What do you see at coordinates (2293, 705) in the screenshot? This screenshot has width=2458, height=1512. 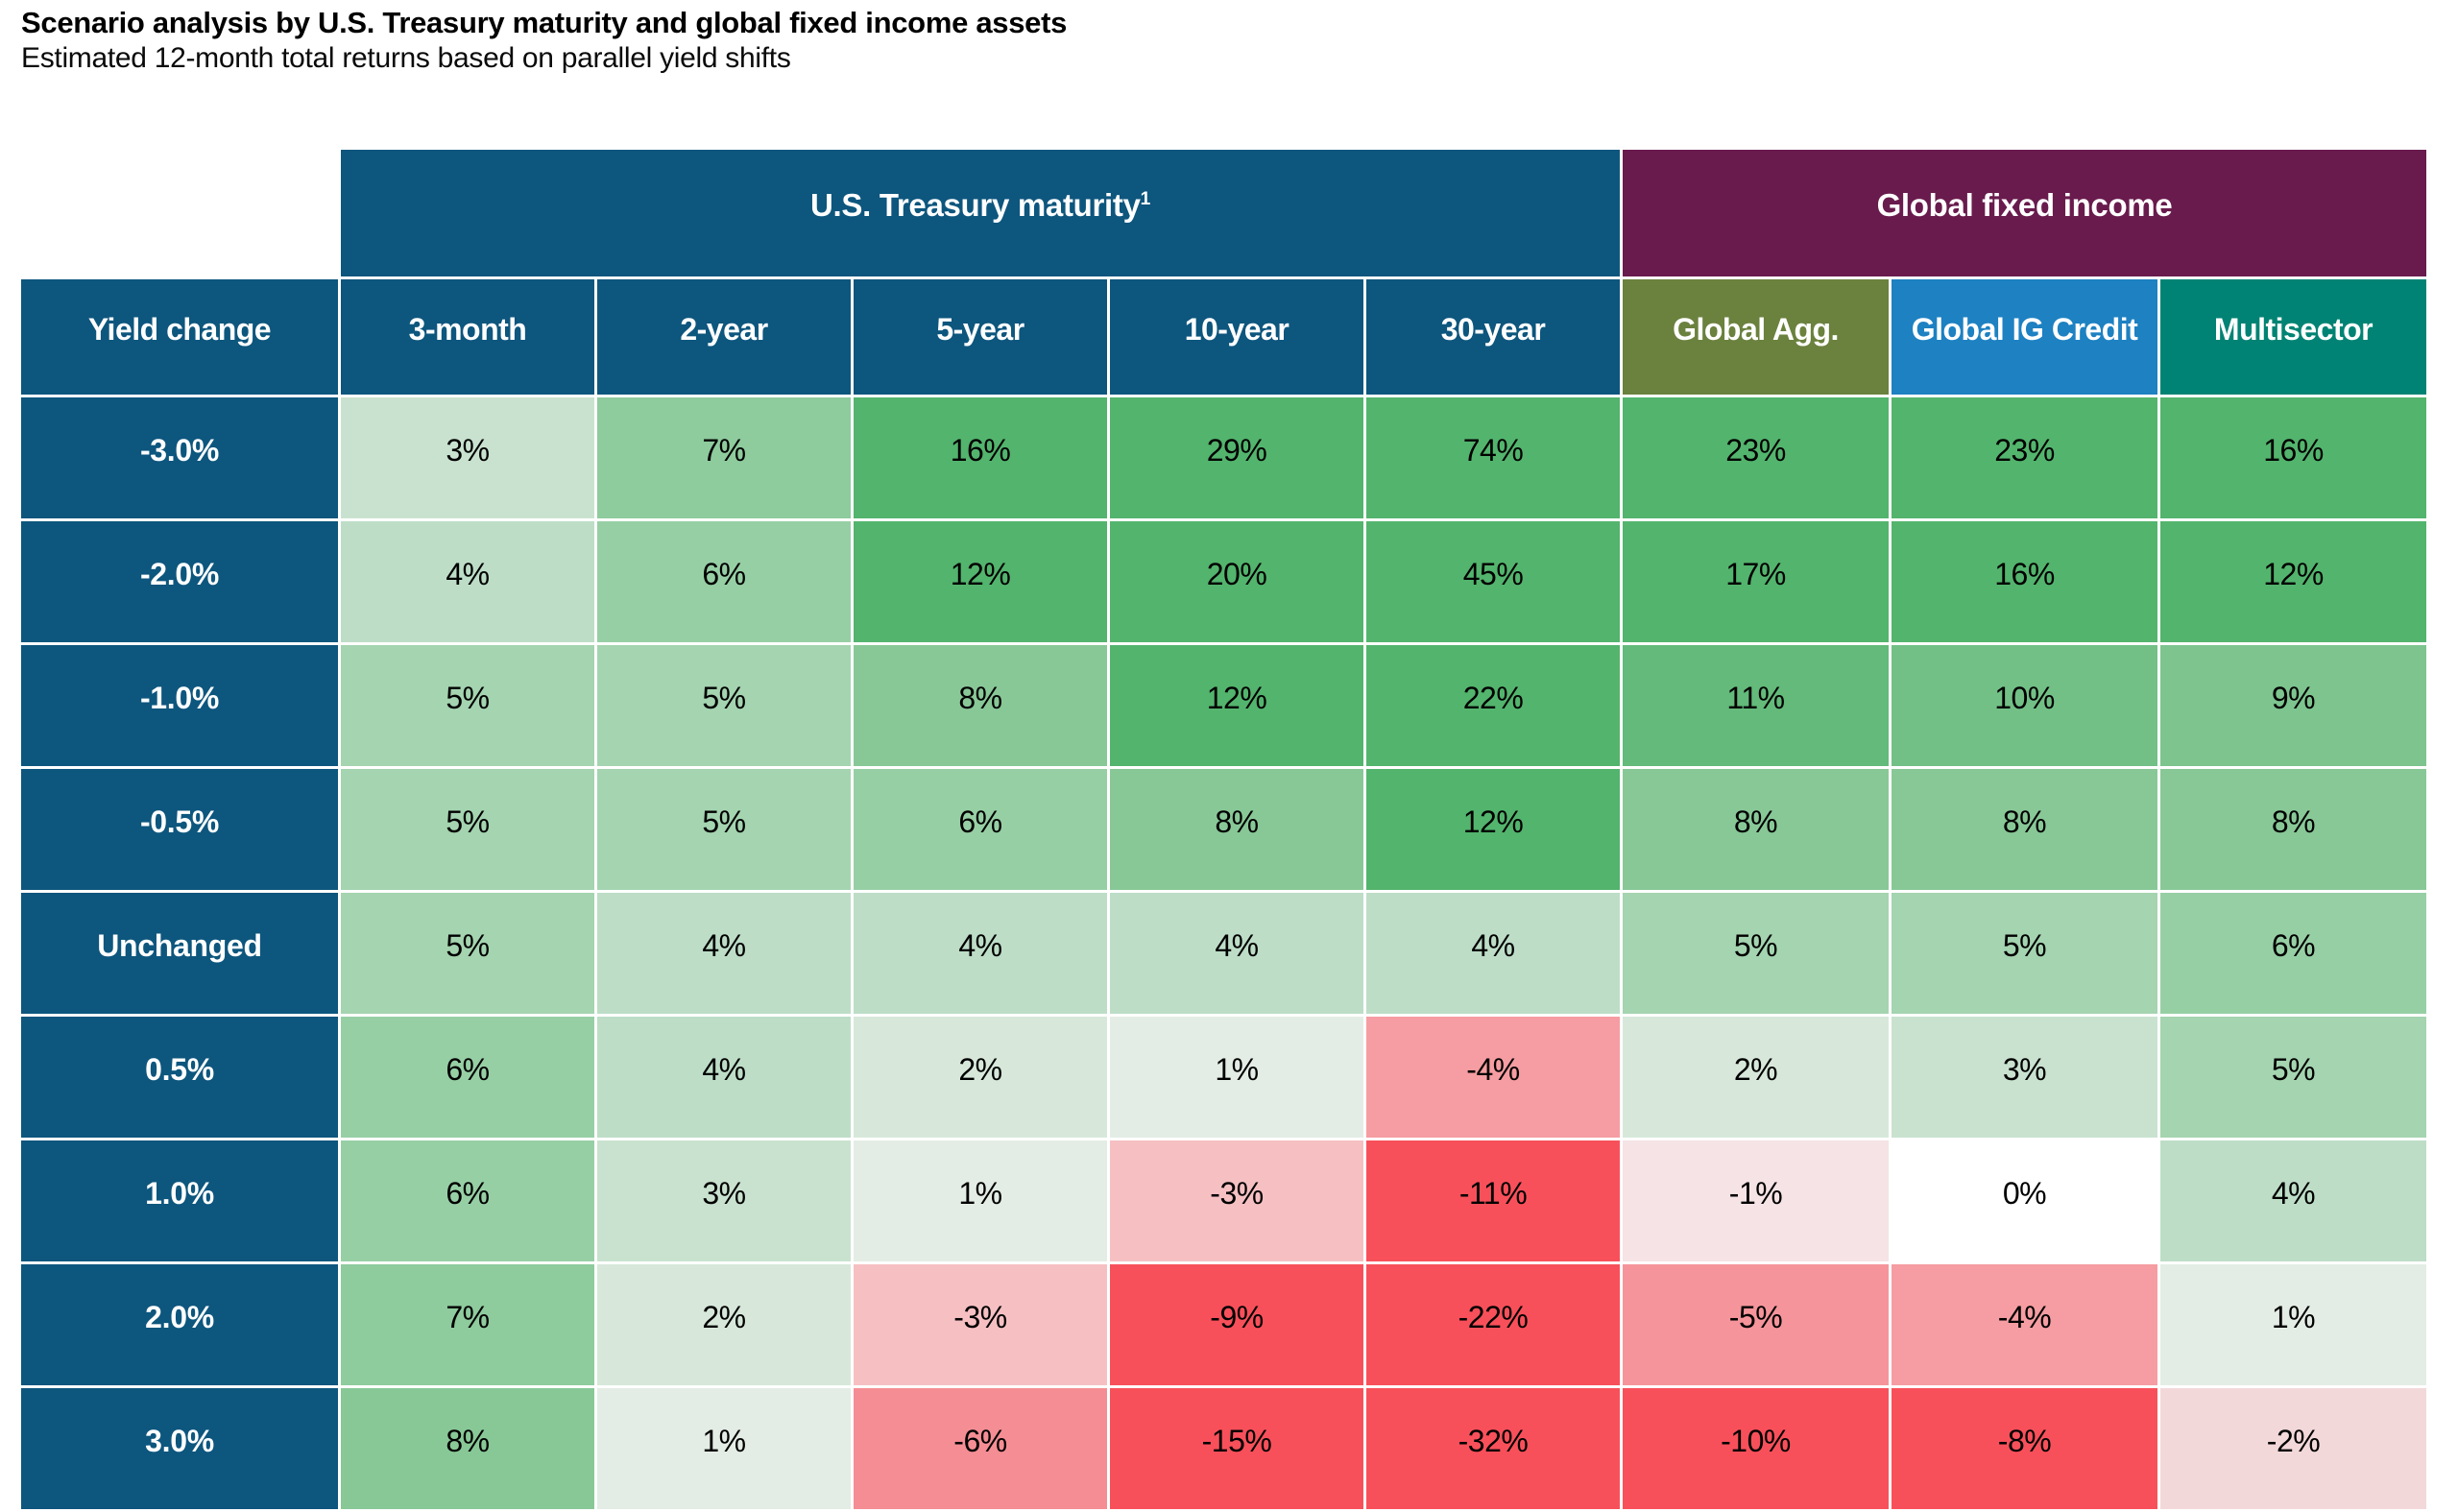 I see `return-cell: 9%` at bounding box center [2293, 705].